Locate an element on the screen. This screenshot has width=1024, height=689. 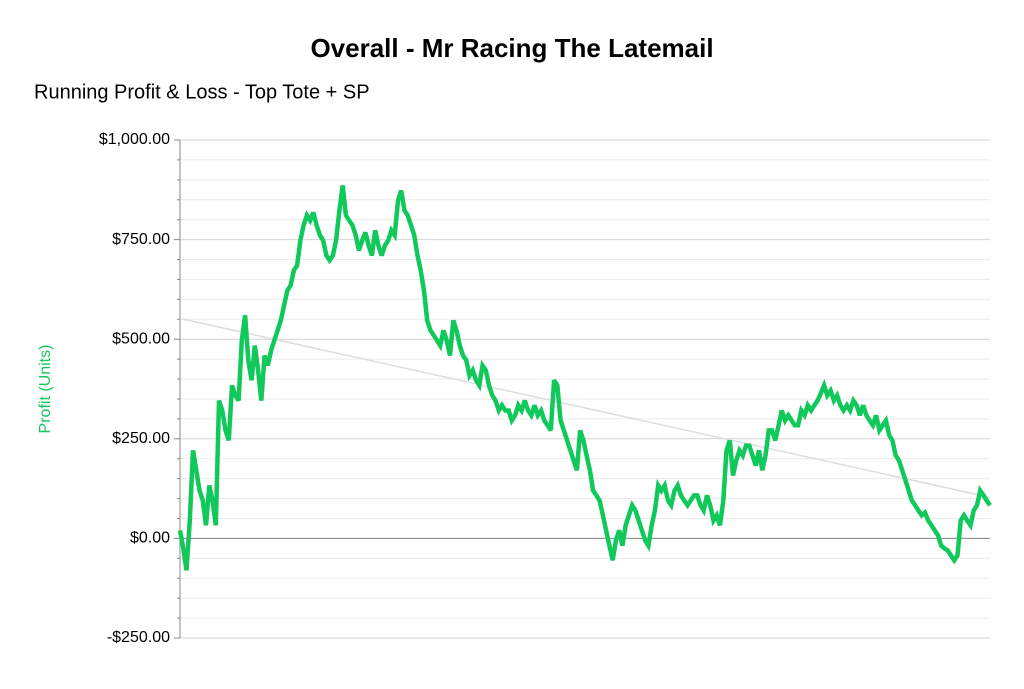
y-axis-label: Profit (Units) is located at coordinates (45, 389).